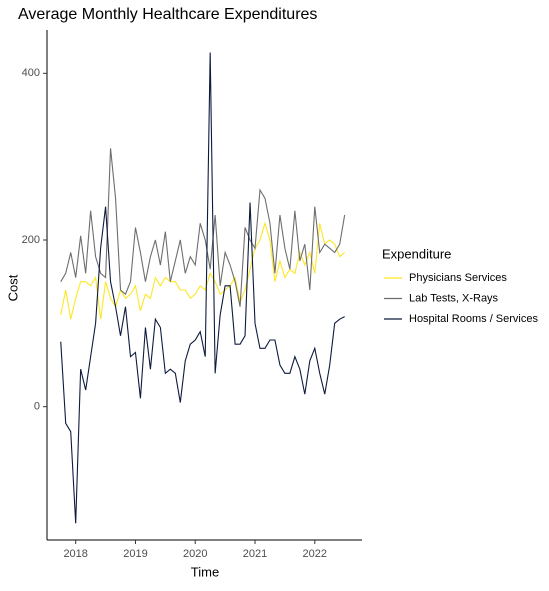  I want to click on legend-title: Expenditure, so click(416, 253).